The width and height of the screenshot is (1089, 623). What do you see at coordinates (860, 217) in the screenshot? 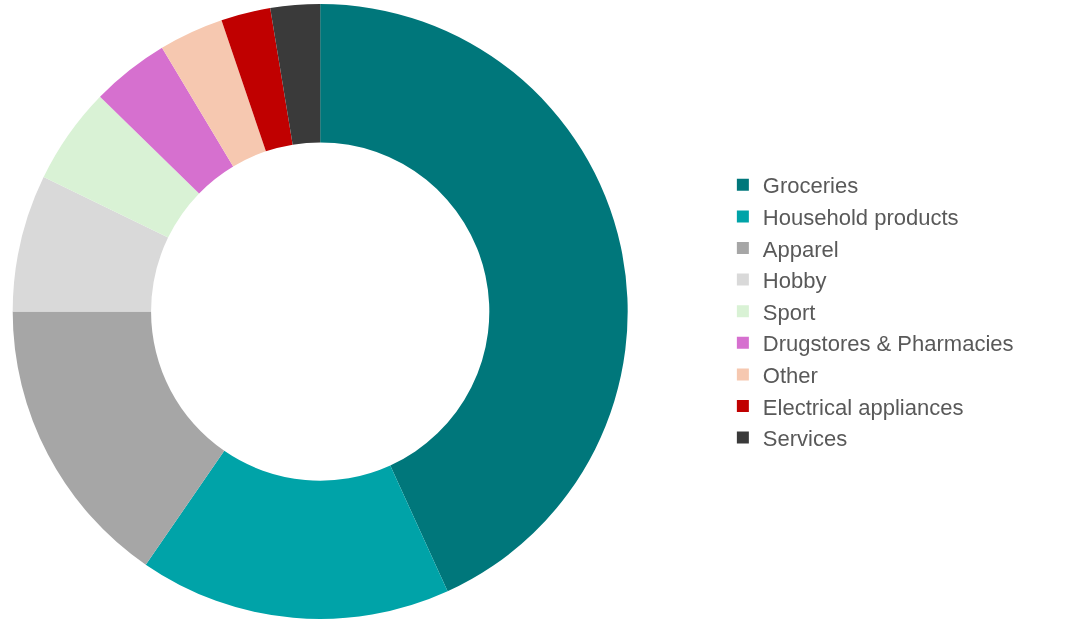
I see `legend-label: Household products` at bounding box center [860, 217].